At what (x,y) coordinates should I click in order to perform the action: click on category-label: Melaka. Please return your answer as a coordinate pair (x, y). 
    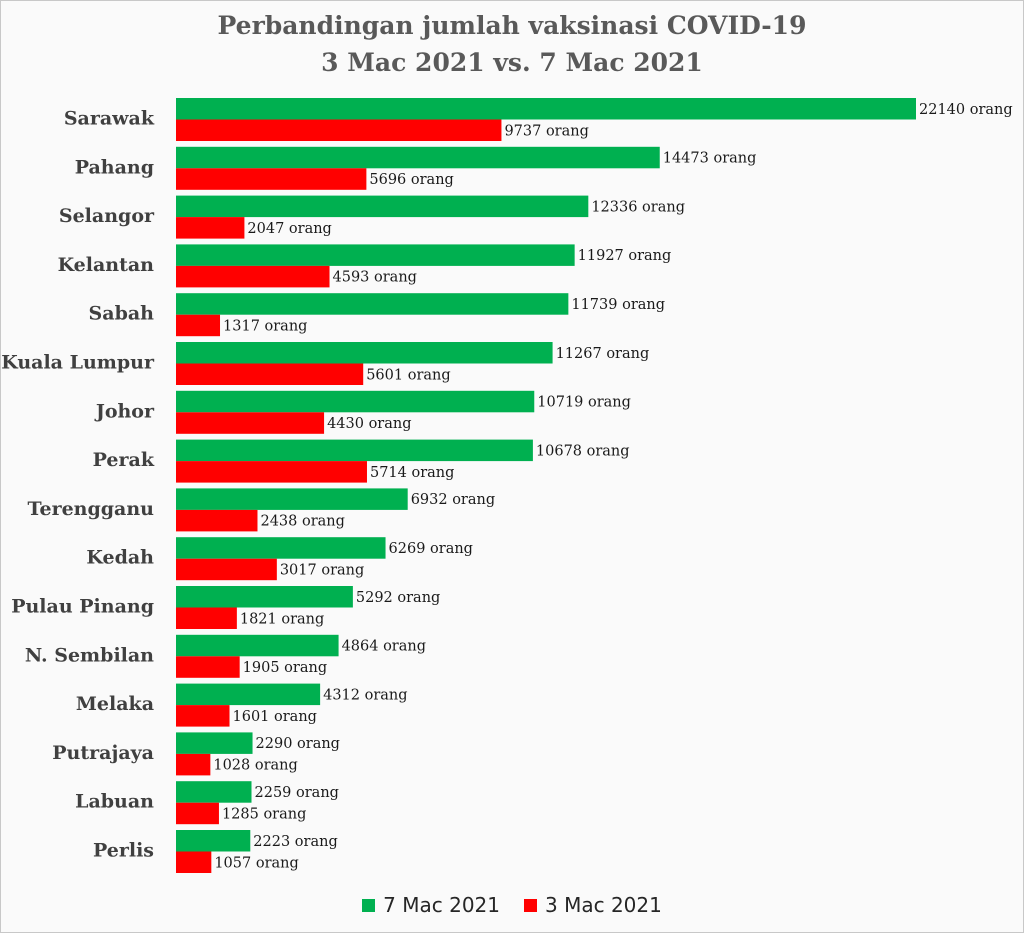
    Looking at the image, I should click on (115, 704).